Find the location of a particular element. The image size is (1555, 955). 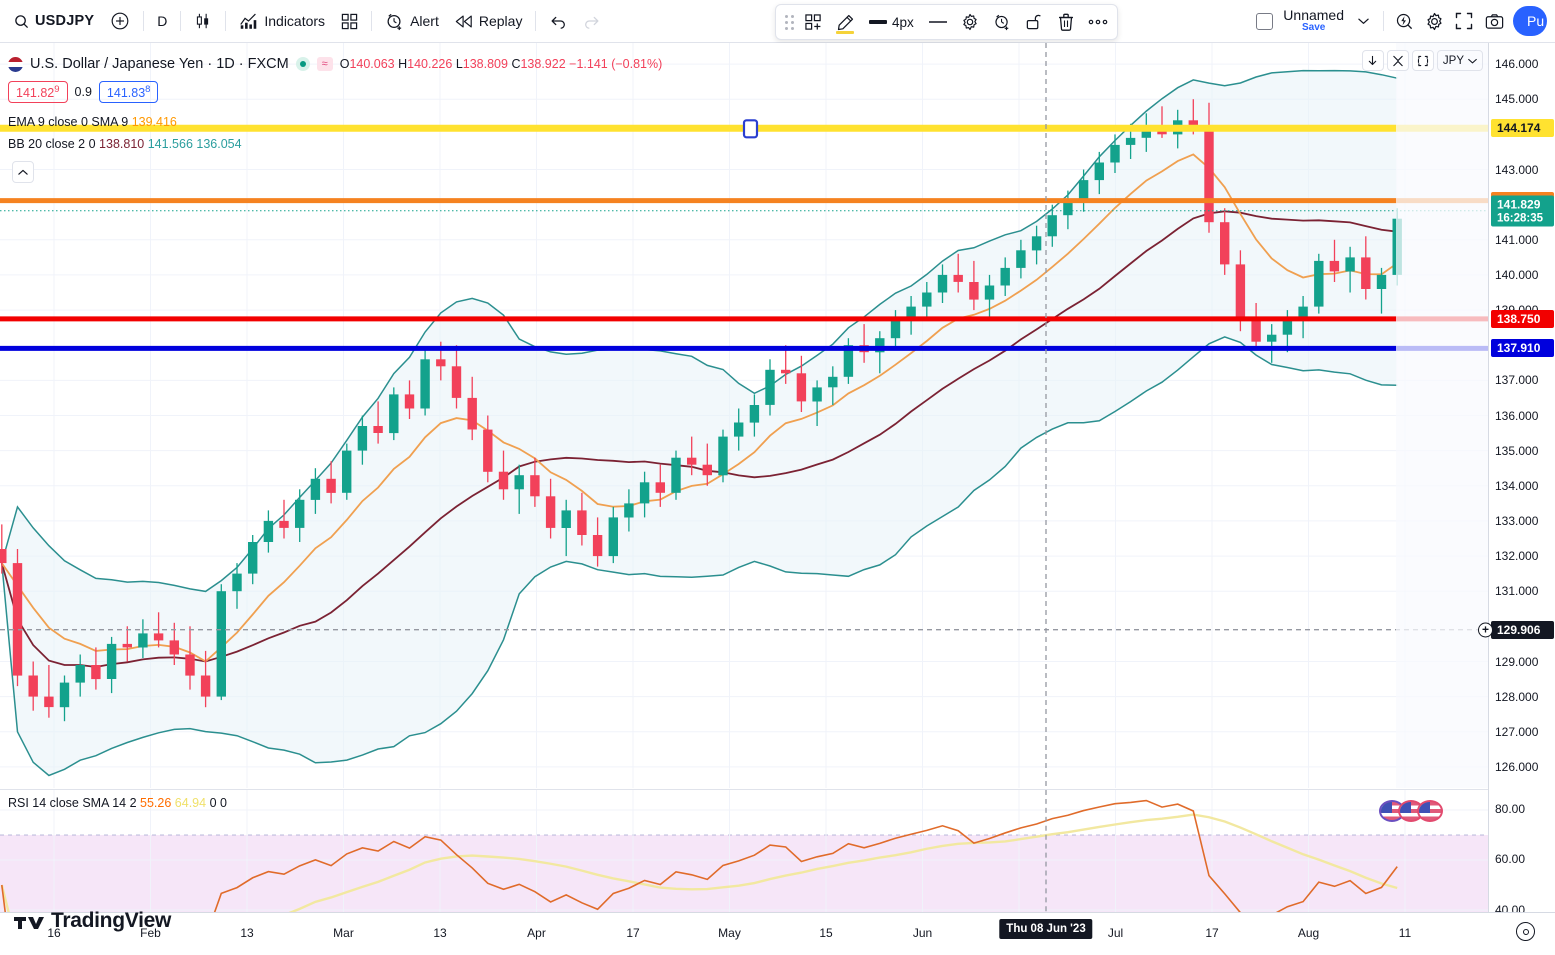

pencil-color-button is located at coordinates (845, 22).